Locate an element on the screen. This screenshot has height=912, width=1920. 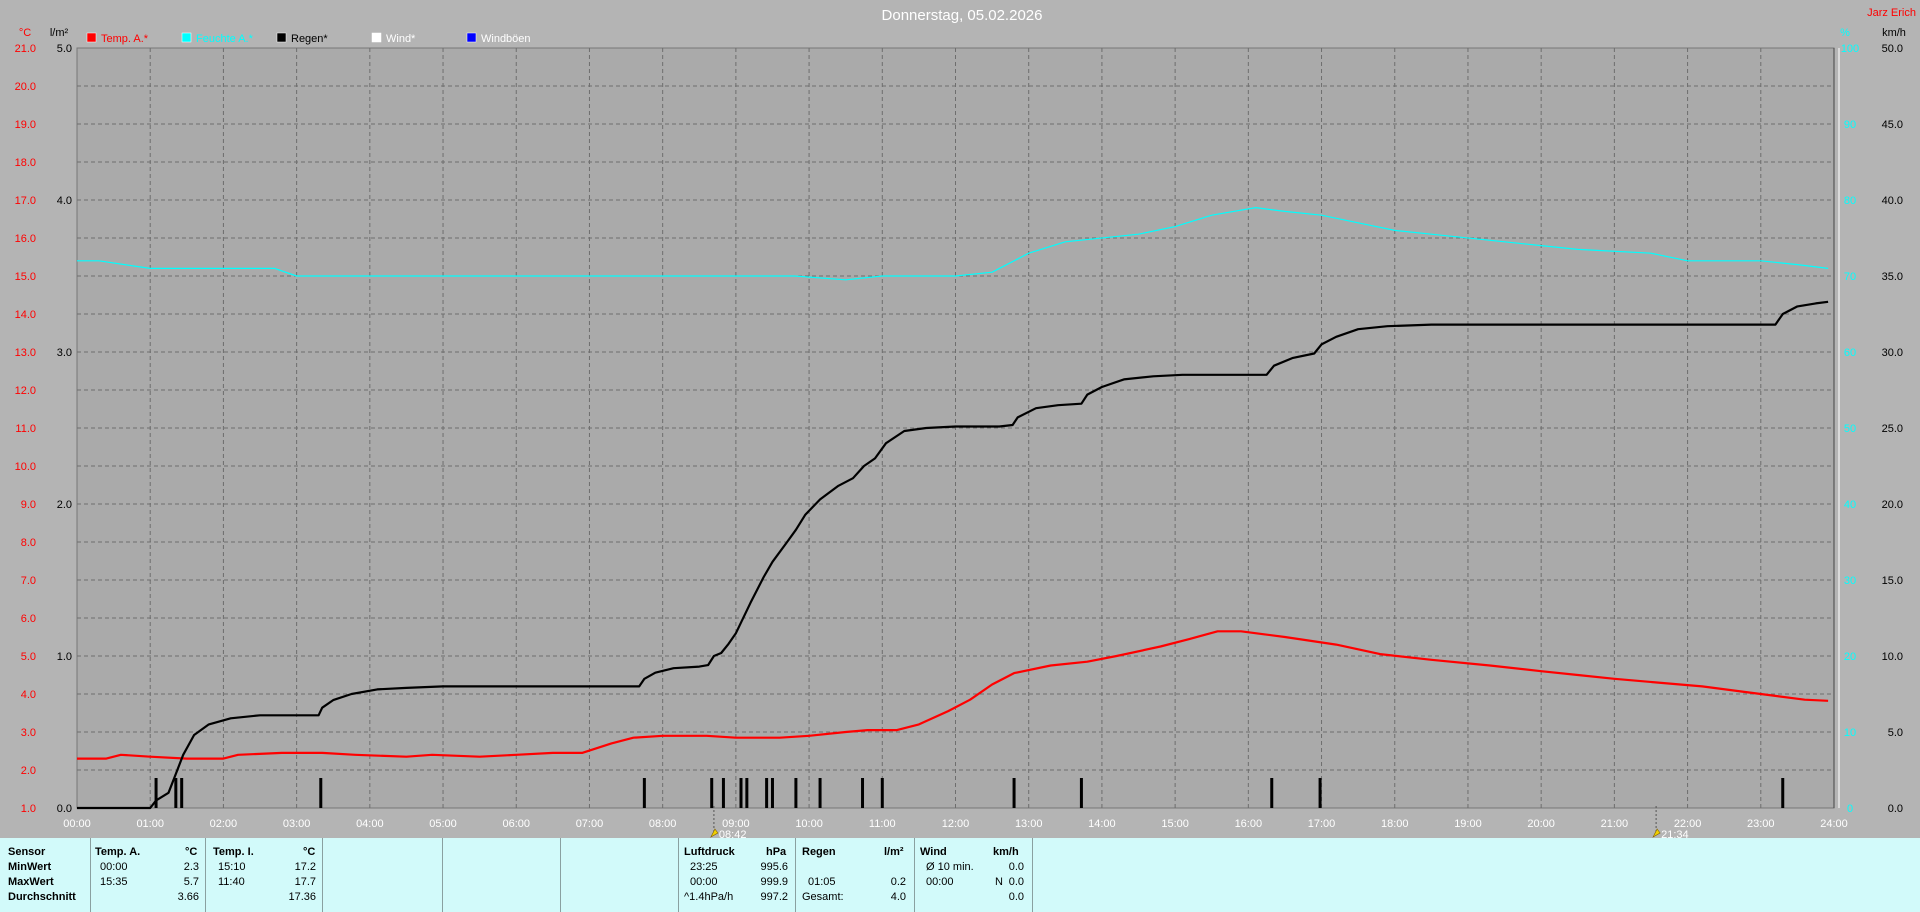
stats-tempi-min-time: 15:10 is located at coordinates (232, 867).